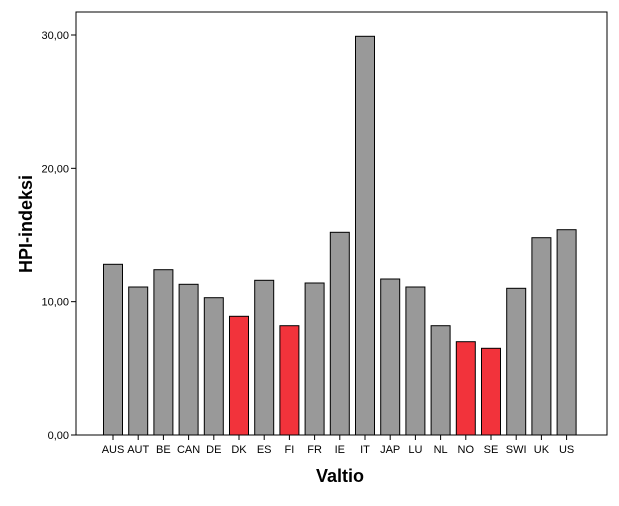 This screenshot has width=619, height=506. I want to click on bar-swi, so click(516, 361).